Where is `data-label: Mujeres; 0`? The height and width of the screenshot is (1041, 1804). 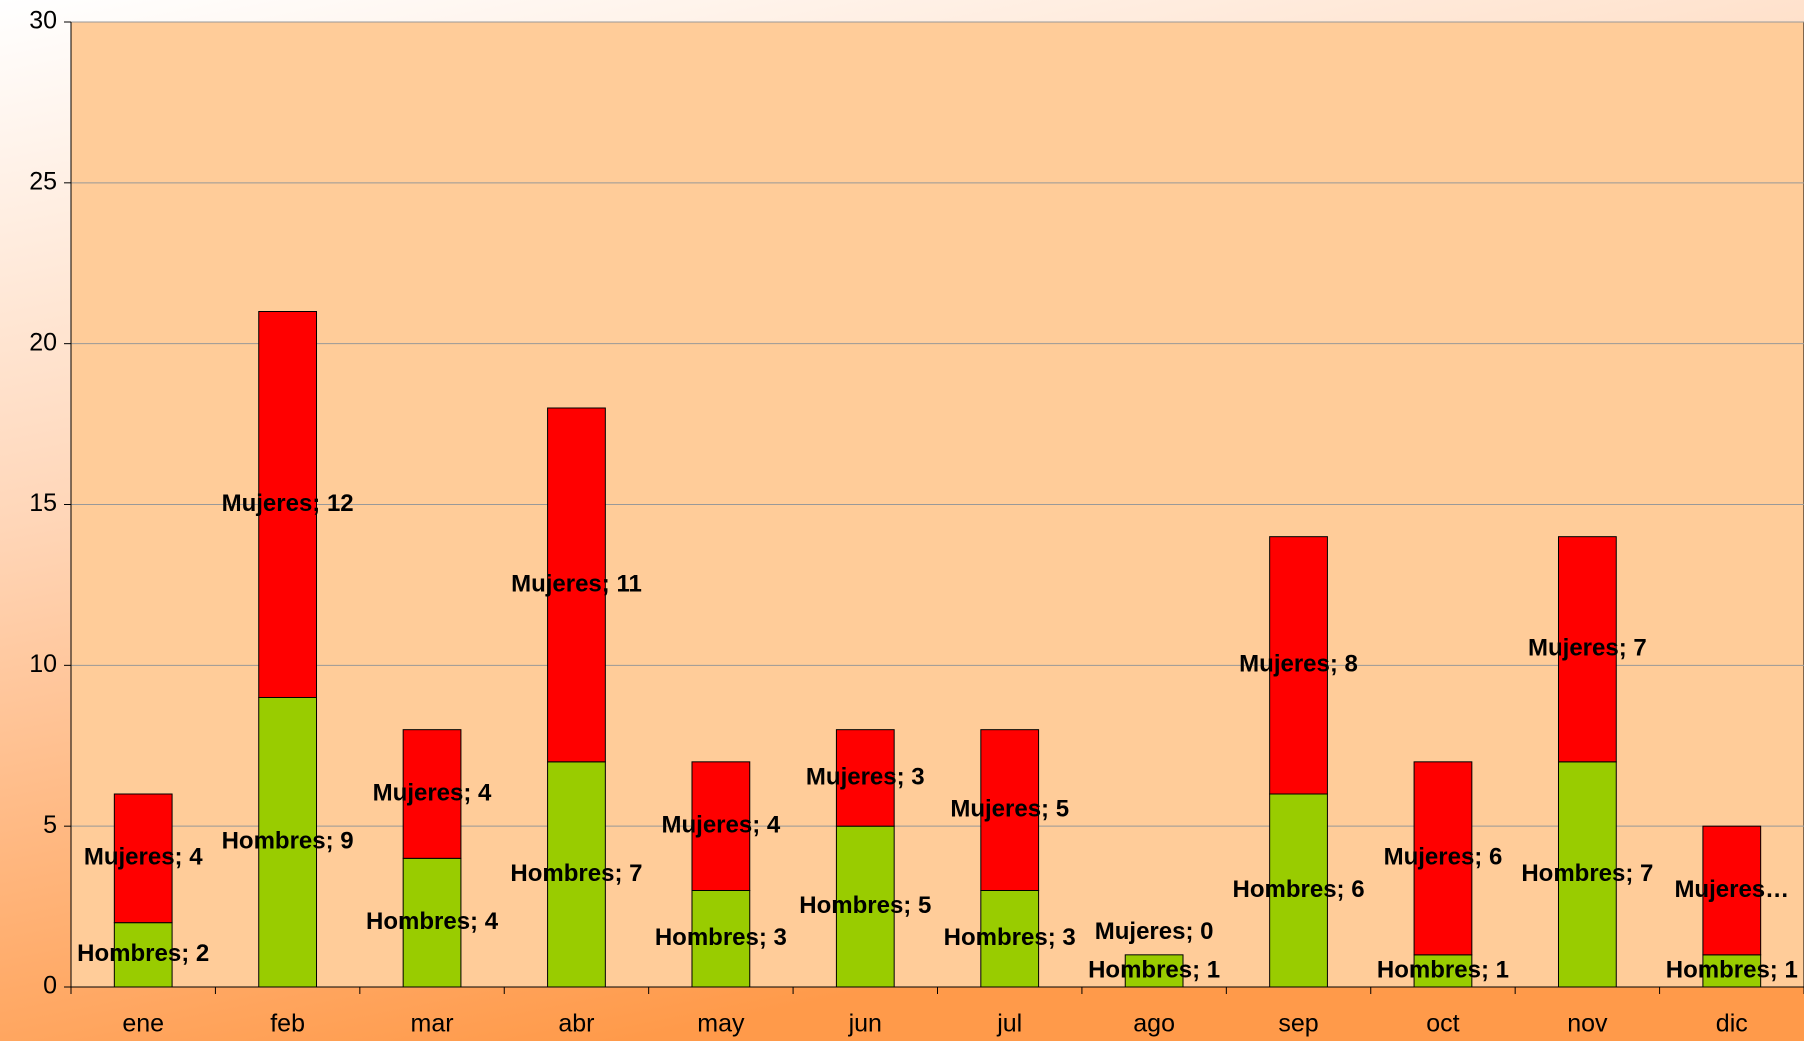 data-label: Mujeres; 0 is located at coordinates (1154, 931).